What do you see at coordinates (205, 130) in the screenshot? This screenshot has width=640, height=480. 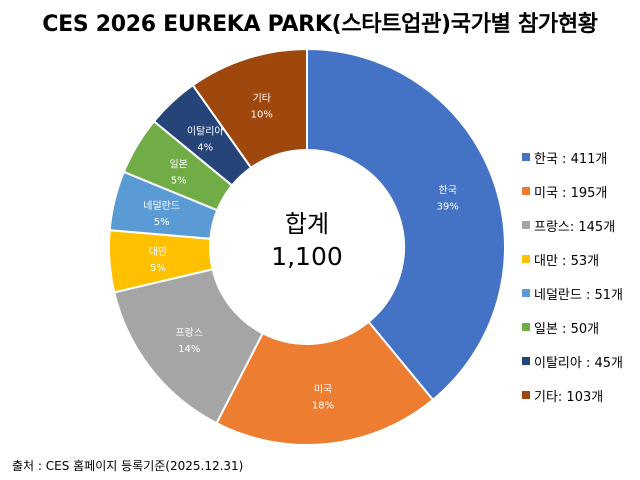 I see `slice-label-name-6: 이탈리아` at bounding box center [205, 130].